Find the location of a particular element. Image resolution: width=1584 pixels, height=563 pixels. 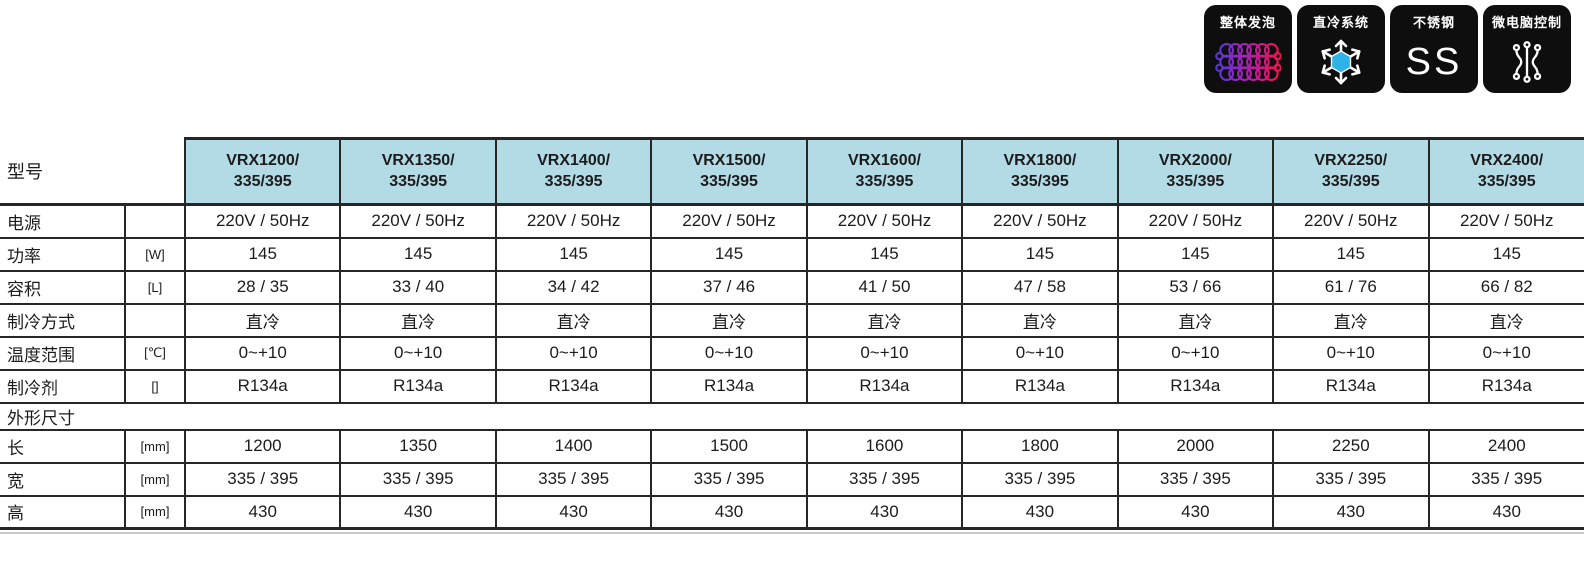

model-header-cell: VRX1800/335/395 is located at coordinates (1039, 171).